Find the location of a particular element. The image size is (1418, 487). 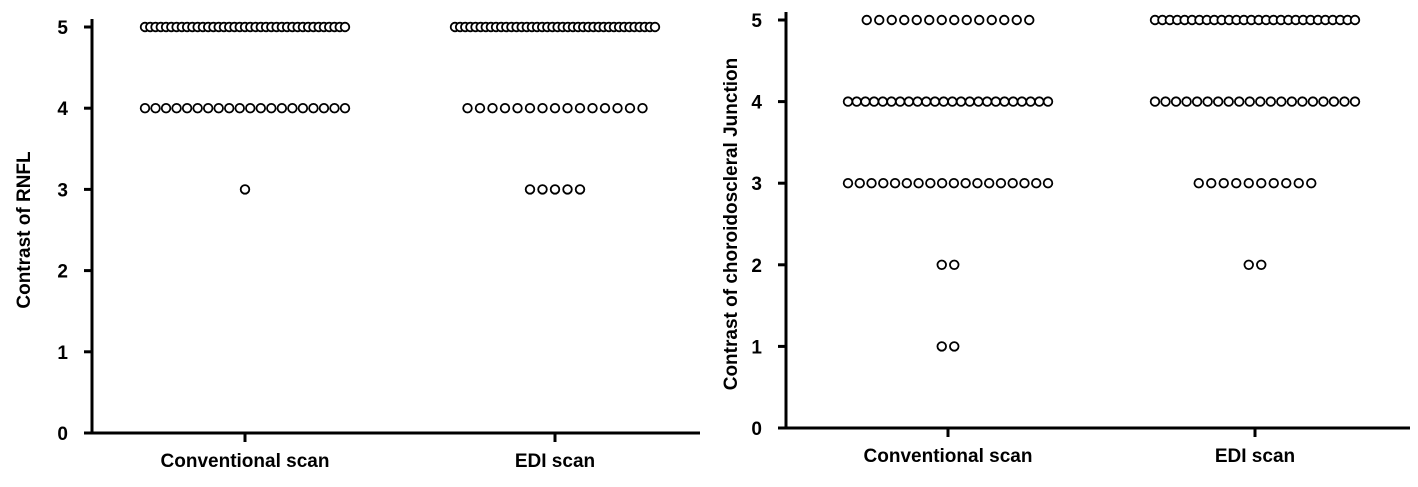

y-tick-label: 0 is located at coordinates (62, 434).